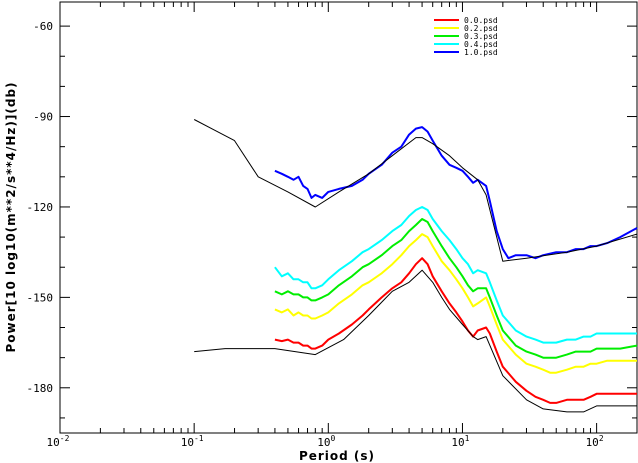 Image resolution: width=638 pixels, height=463 pixels. What do you see at coordinates (326, 441) in the screenshot?
I see `x-tick-label: 10⁰` at bounding box center [326, 441].